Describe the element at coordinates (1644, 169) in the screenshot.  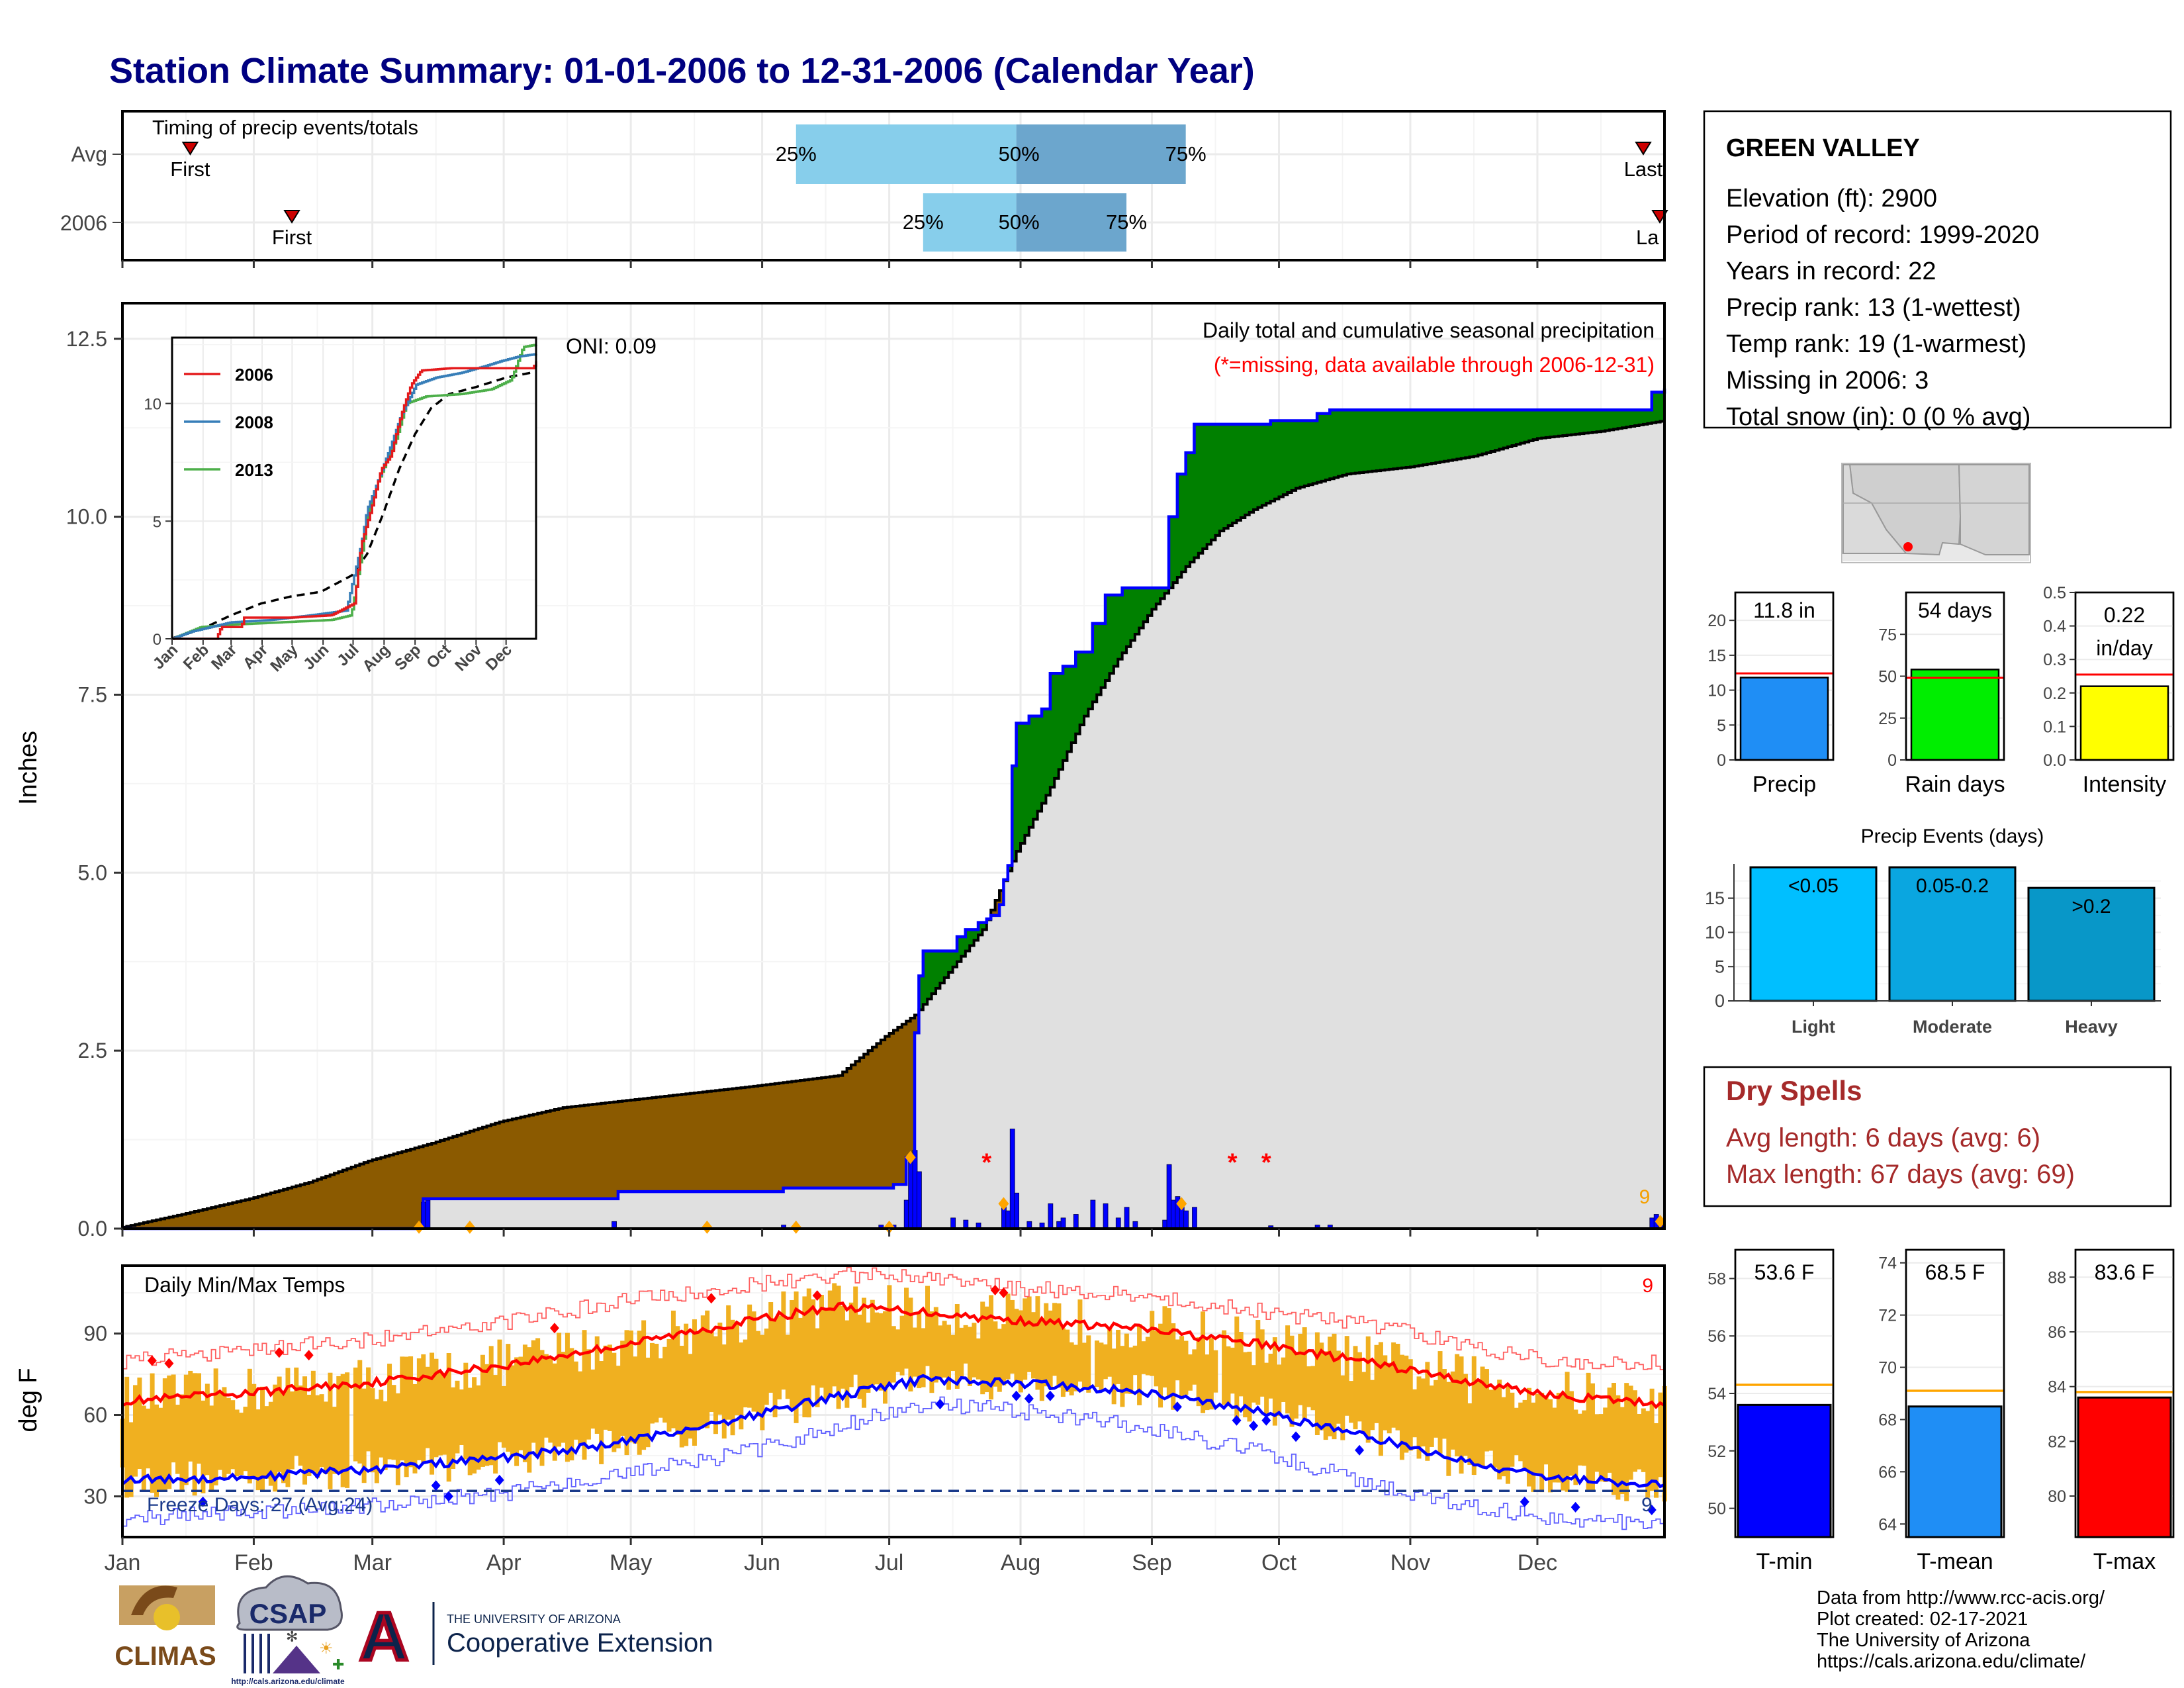
I see `last-event-label: Last` at that location.